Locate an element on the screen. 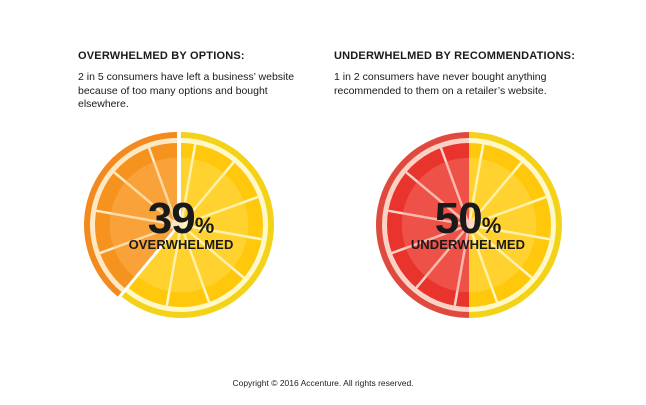 Image resolution: width=646 pixels, height=405 pixels. chart-title: OVERWHELMED BY OPTIONS: is located at coordinates (161, 56).